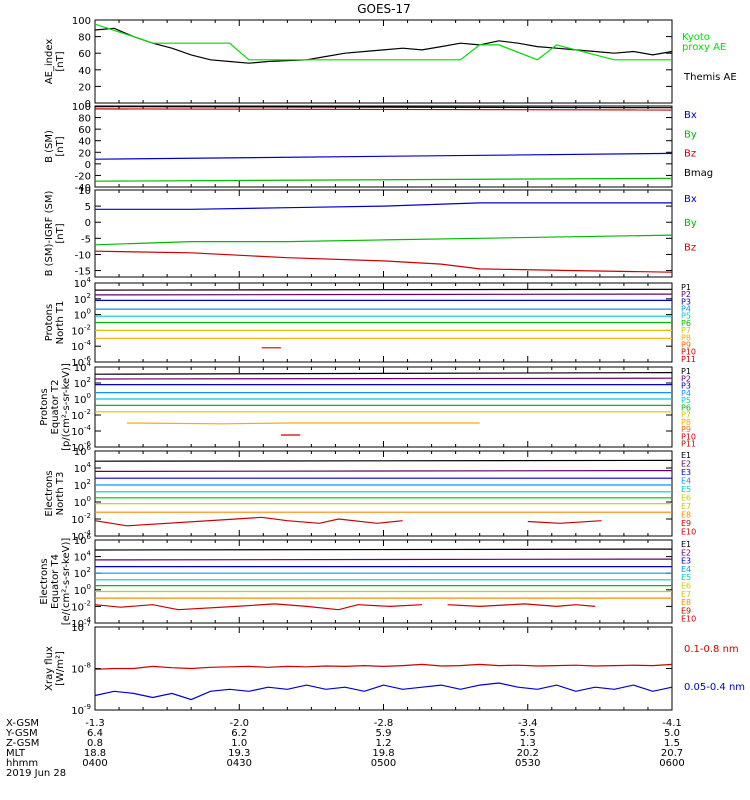 The height and width of the screenshot is (800, 750). What do you see at coordinates (383, 373) in the screenshot?
I see `series-line-p1` at bounding box center [383, 373].